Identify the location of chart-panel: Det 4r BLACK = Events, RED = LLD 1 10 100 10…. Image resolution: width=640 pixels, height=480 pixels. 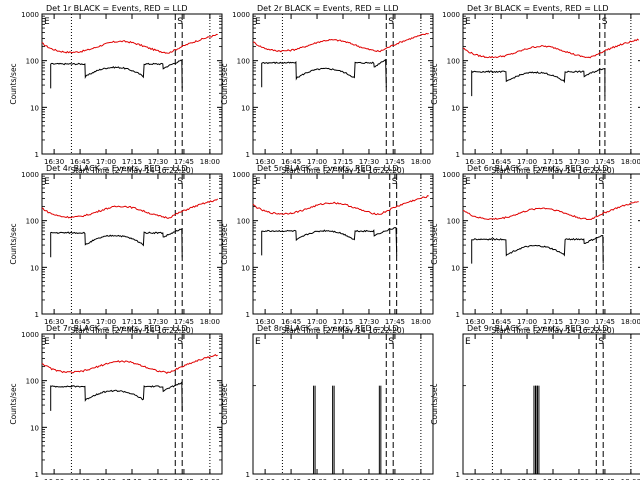
(116, 249).